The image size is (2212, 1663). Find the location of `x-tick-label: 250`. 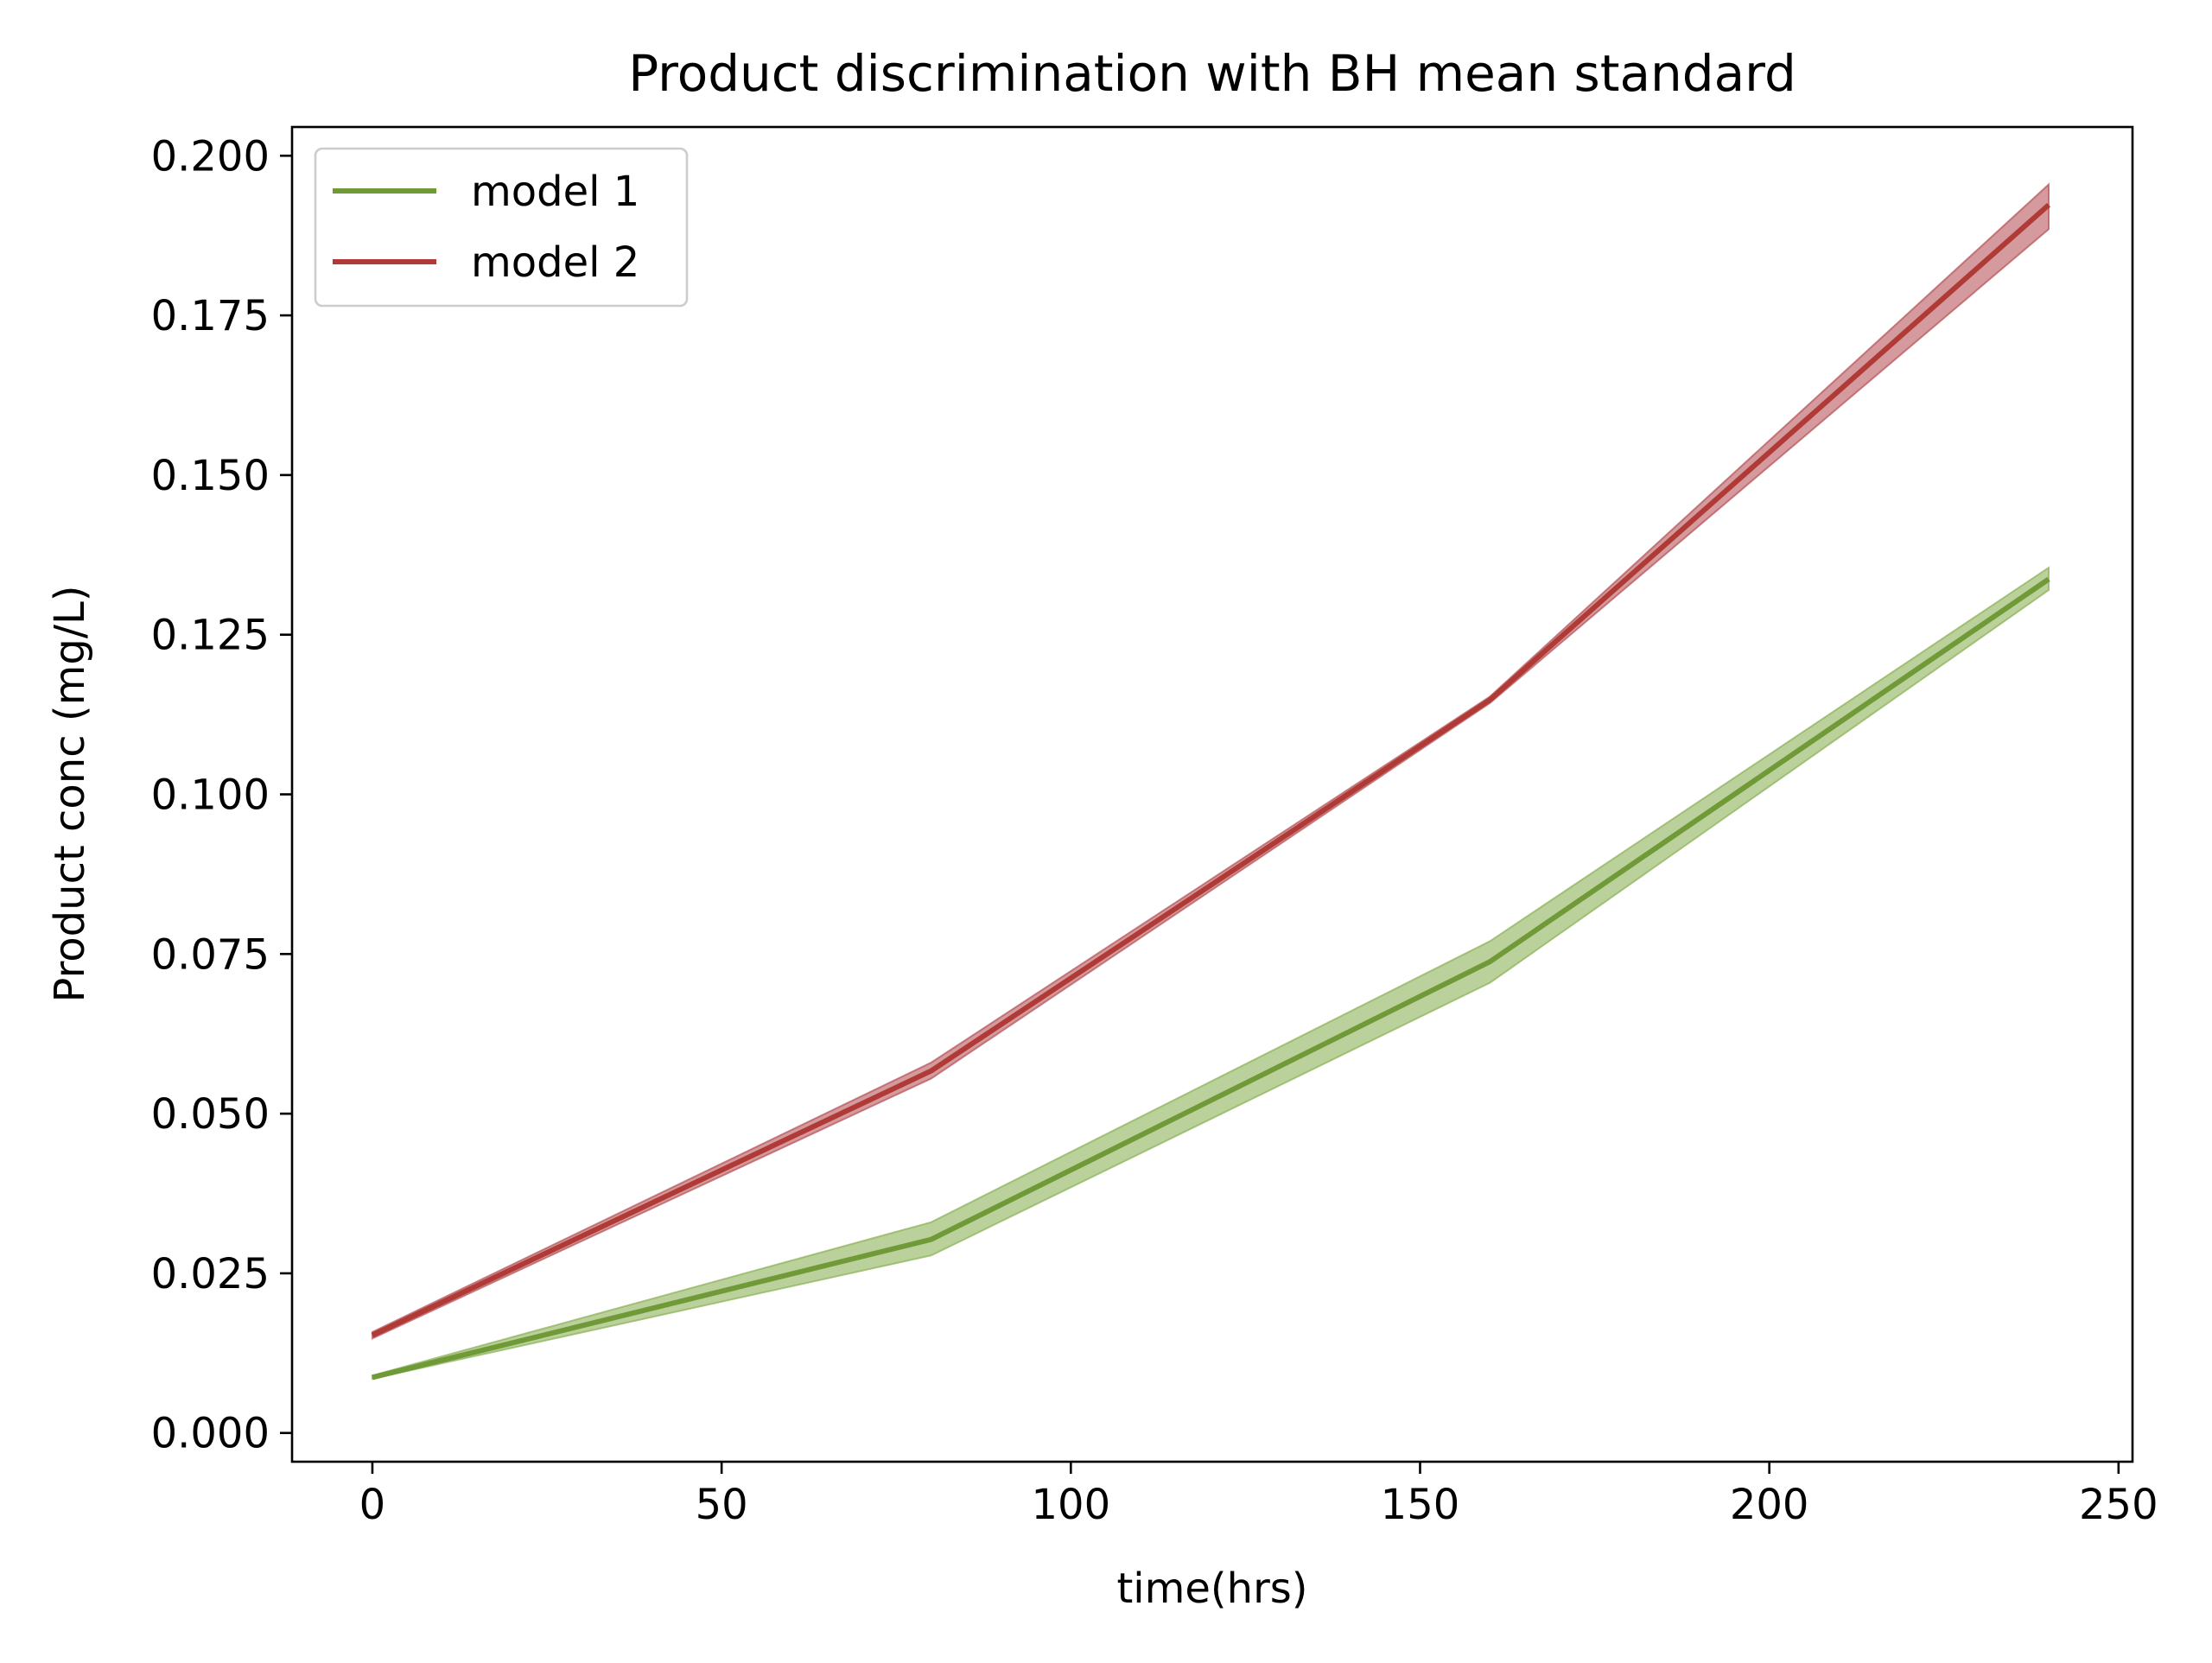

x-tick-label: 250 is located at coordinates (2118, 1505).